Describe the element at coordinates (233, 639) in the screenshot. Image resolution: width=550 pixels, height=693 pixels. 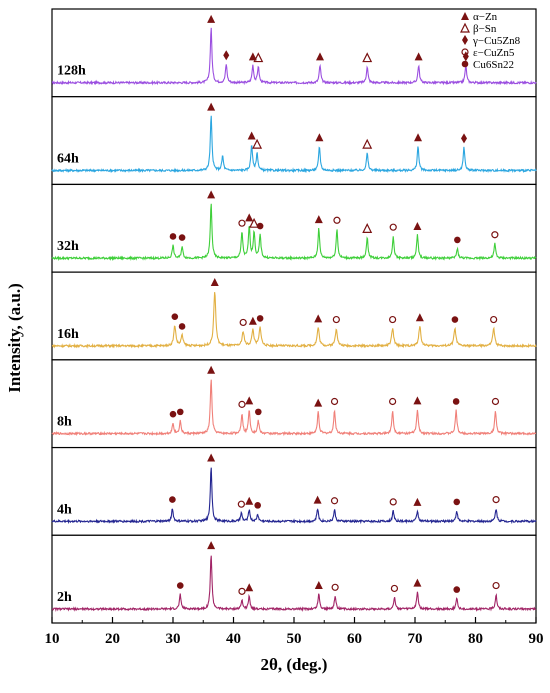
I see `x-tick-label: 40` at that location.